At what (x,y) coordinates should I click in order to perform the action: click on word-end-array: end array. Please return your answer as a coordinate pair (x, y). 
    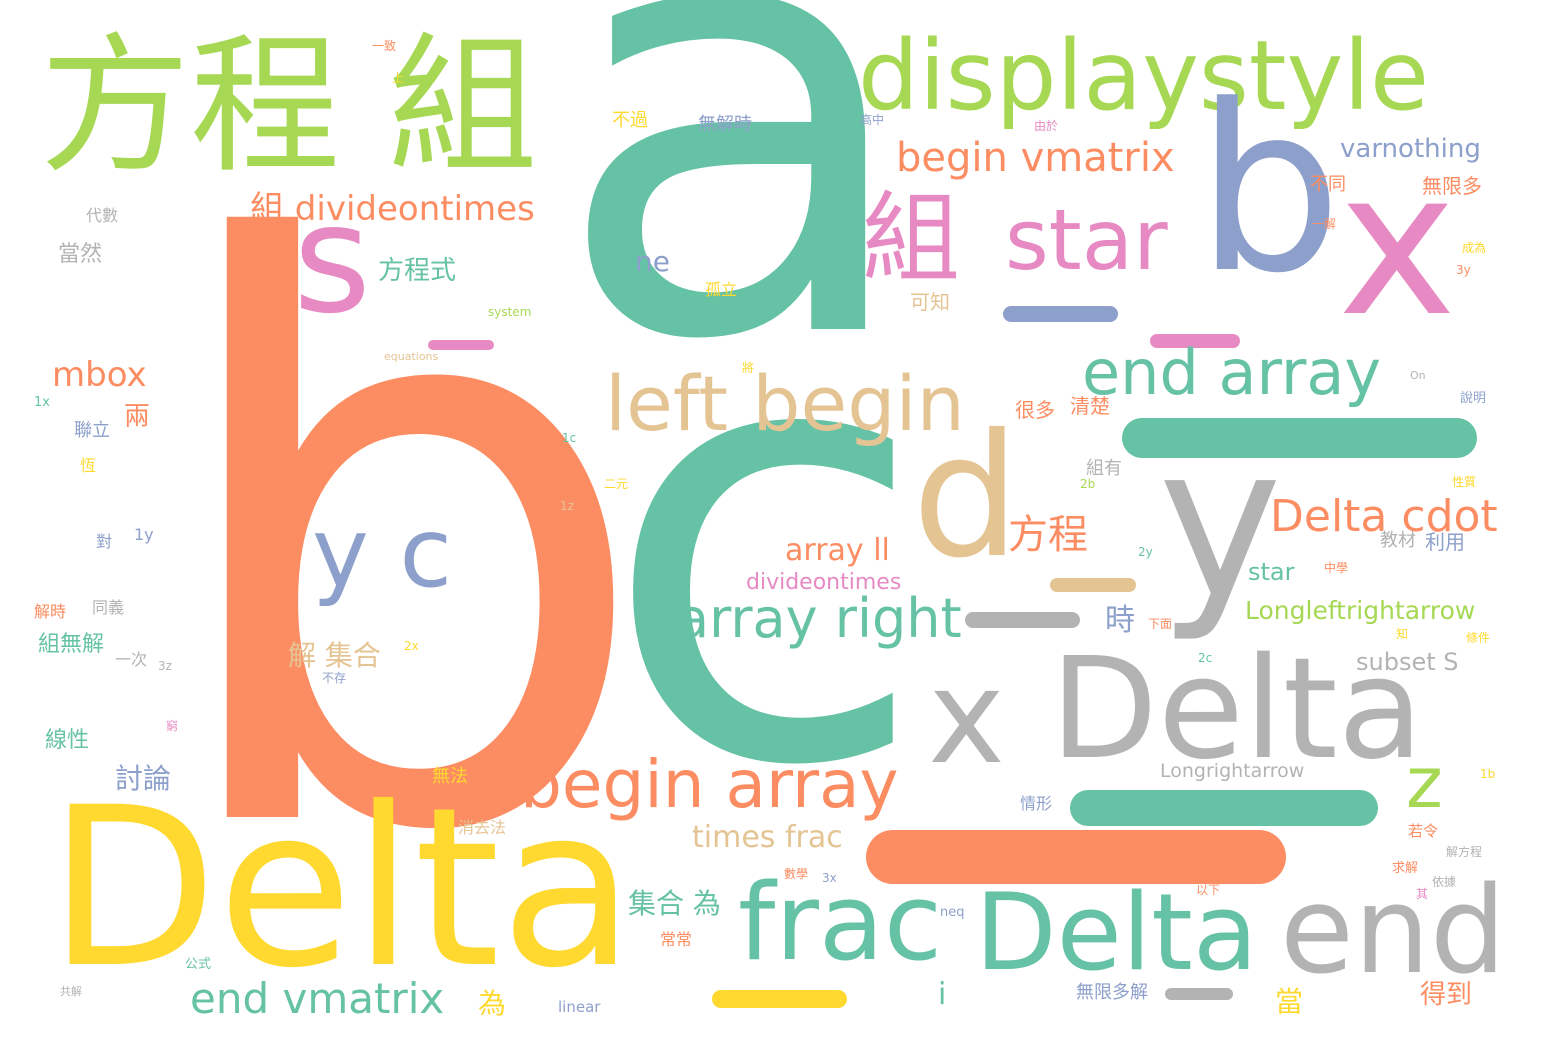
    Looking at the image, I should click on (1232, 372).